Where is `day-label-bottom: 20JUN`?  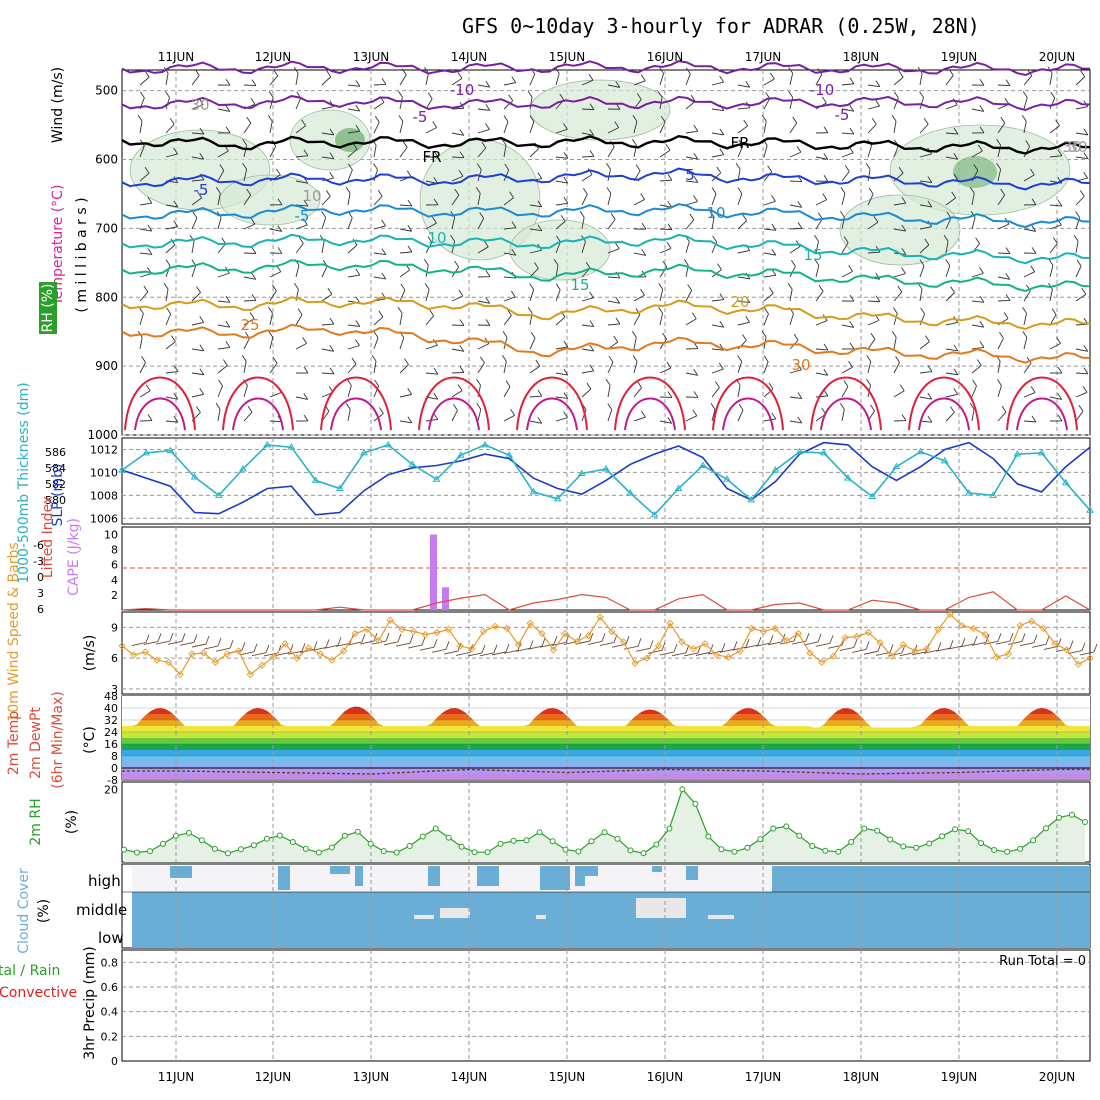
day-label-bottom: 20JUN is located at coordinates (1057, 1077).